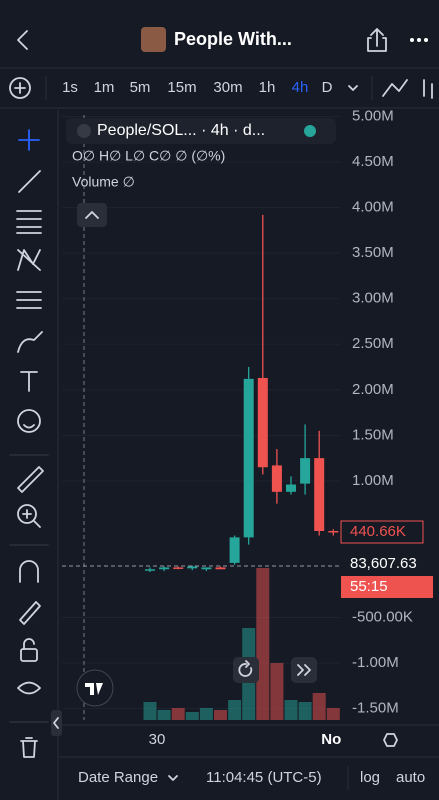 This screenshot has height=800, width=439. What do you see at coordinates (246, 670) in the screenshot?
I see `reset-button` at bounding box center [246, 670].